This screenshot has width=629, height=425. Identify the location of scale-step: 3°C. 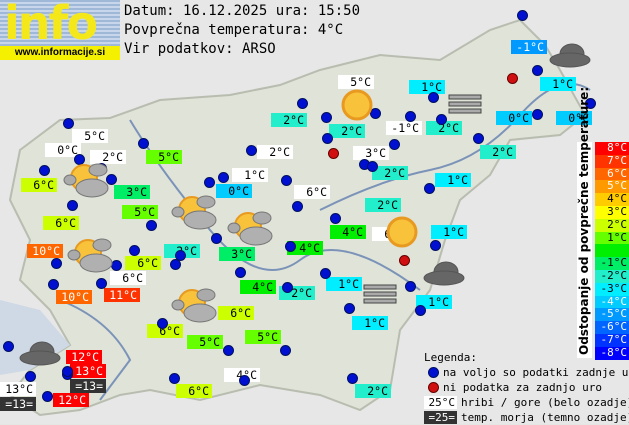
(612, 212).